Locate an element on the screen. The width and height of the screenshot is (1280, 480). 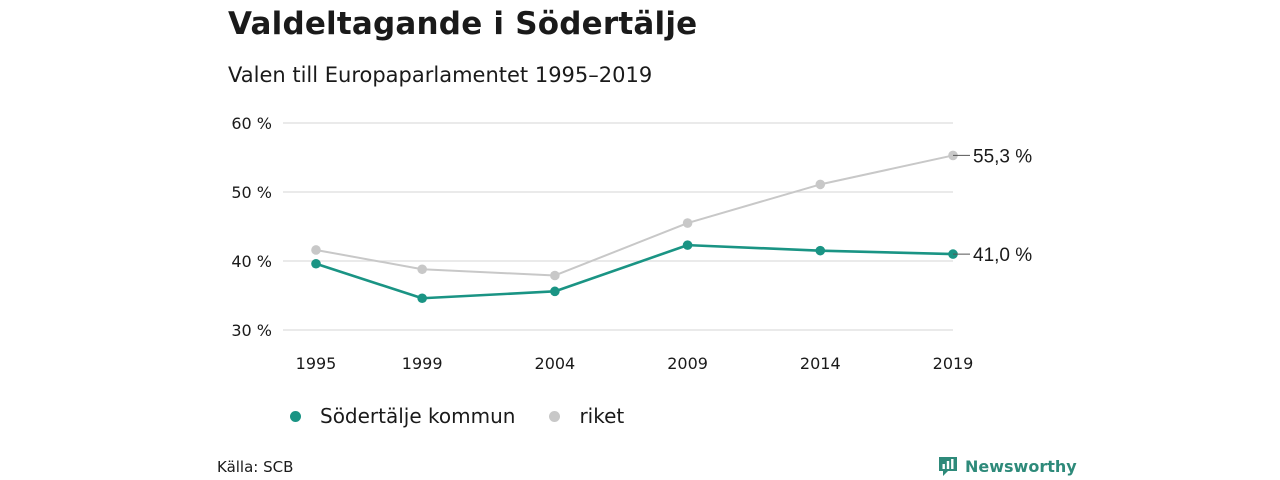
source-note: Källa: SCB is located at coordinates (255, 467).